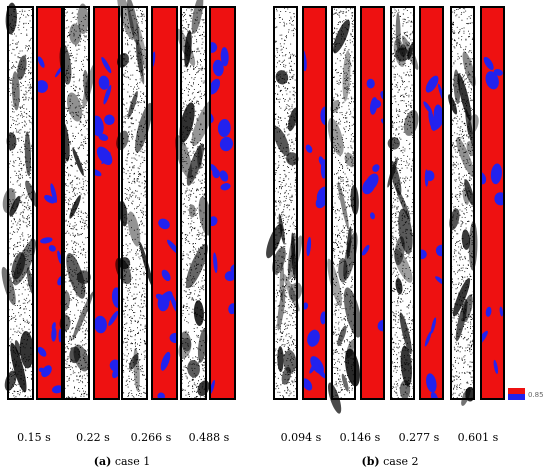 Image resolution: width=550 pixels, height=473 pixels. Describe the element at coordinates (131, 461) in the screenshot. I see `caption-a-text: case 1` at that location.